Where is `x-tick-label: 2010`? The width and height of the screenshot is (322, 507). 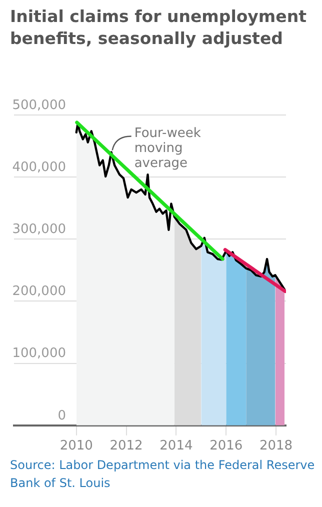
x-tick-label: 2010 is located at coordinates (76, 446).